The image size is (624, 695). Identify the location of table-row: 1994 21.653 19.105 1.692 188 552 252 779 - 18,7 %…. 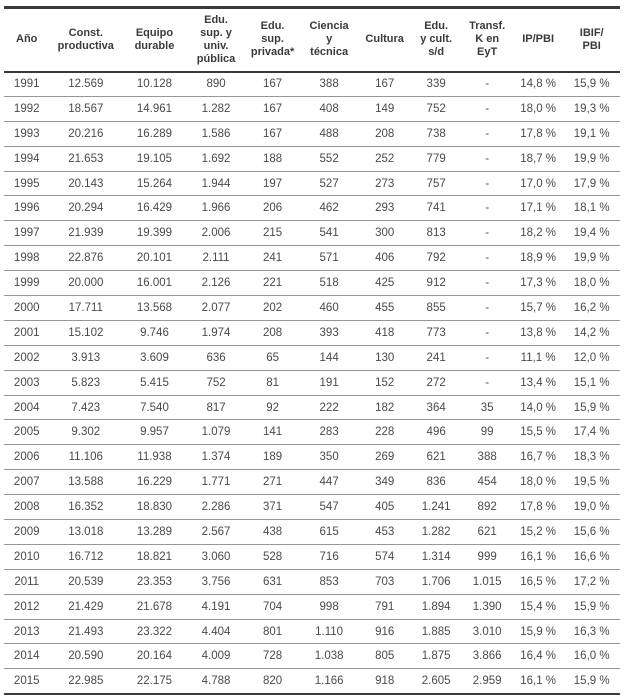
(312, 159).